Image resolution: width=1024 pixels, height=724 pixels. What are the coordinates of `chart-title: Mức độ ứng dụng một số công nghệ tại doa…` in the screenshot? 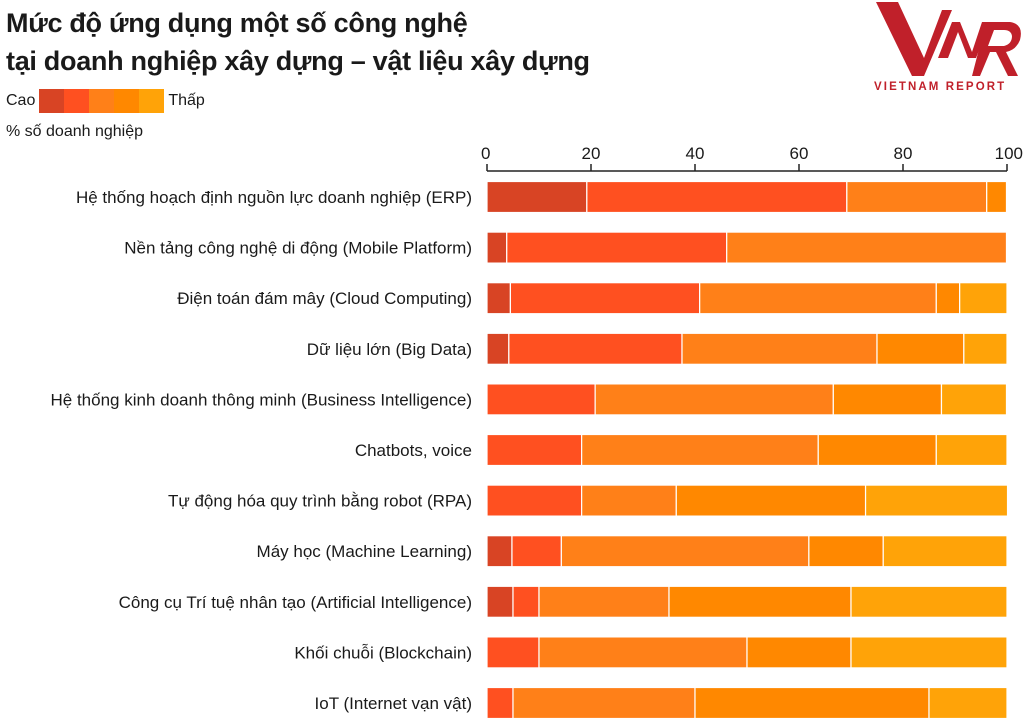 It's located at (298, 42).